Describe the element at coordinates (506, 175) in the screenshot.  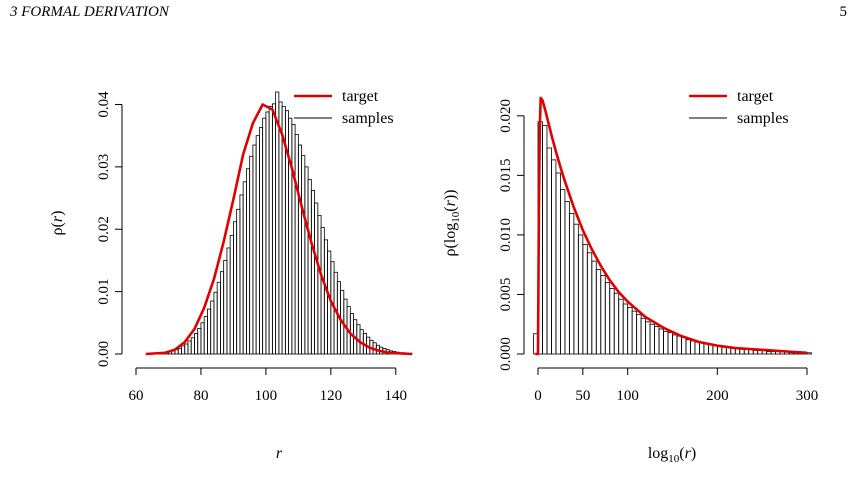
I see `y-tick-label: 0.015` at that location.